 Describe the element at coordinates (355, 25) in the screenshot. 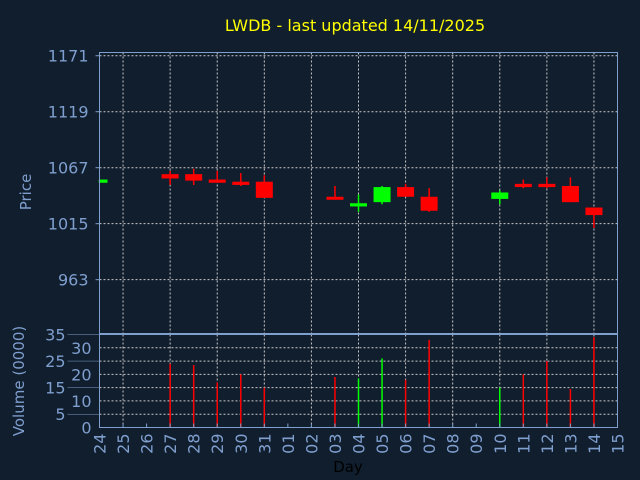

I see `chart-title: LWDB - last updated 14/11/2025` at that location.